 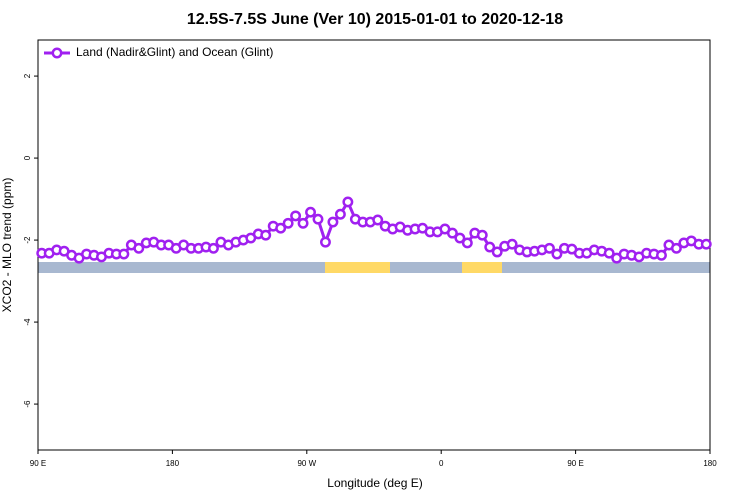 What do you see at coordinates (27, 75) in the screenshot?
I see `y-tick-label: 2` at bounding box center [27, 75].